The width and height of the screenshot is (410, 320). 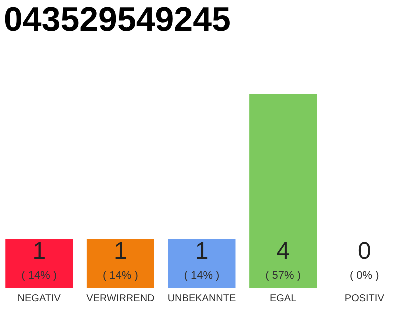 I want to click on x-tick-label: UNBEKANNTE, so click(x=202, y=299).